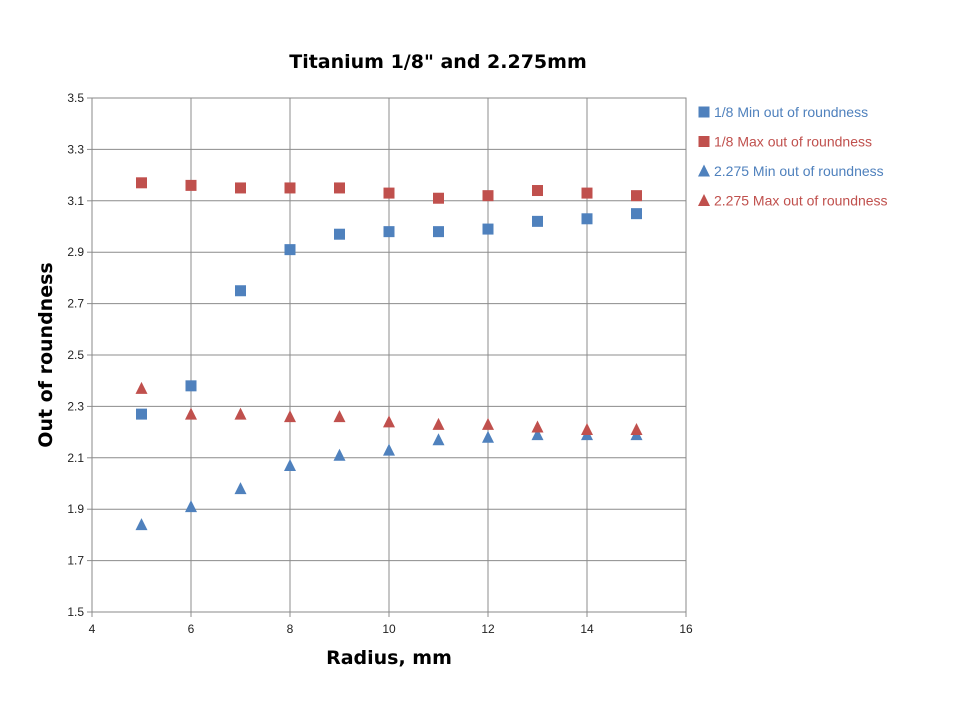 This screenshot has height=720, width=960. What do you see at coordinates (75, 612) in the screenshot?
I see `y-tick-label: 1.5` at bounding box center [75, 612].